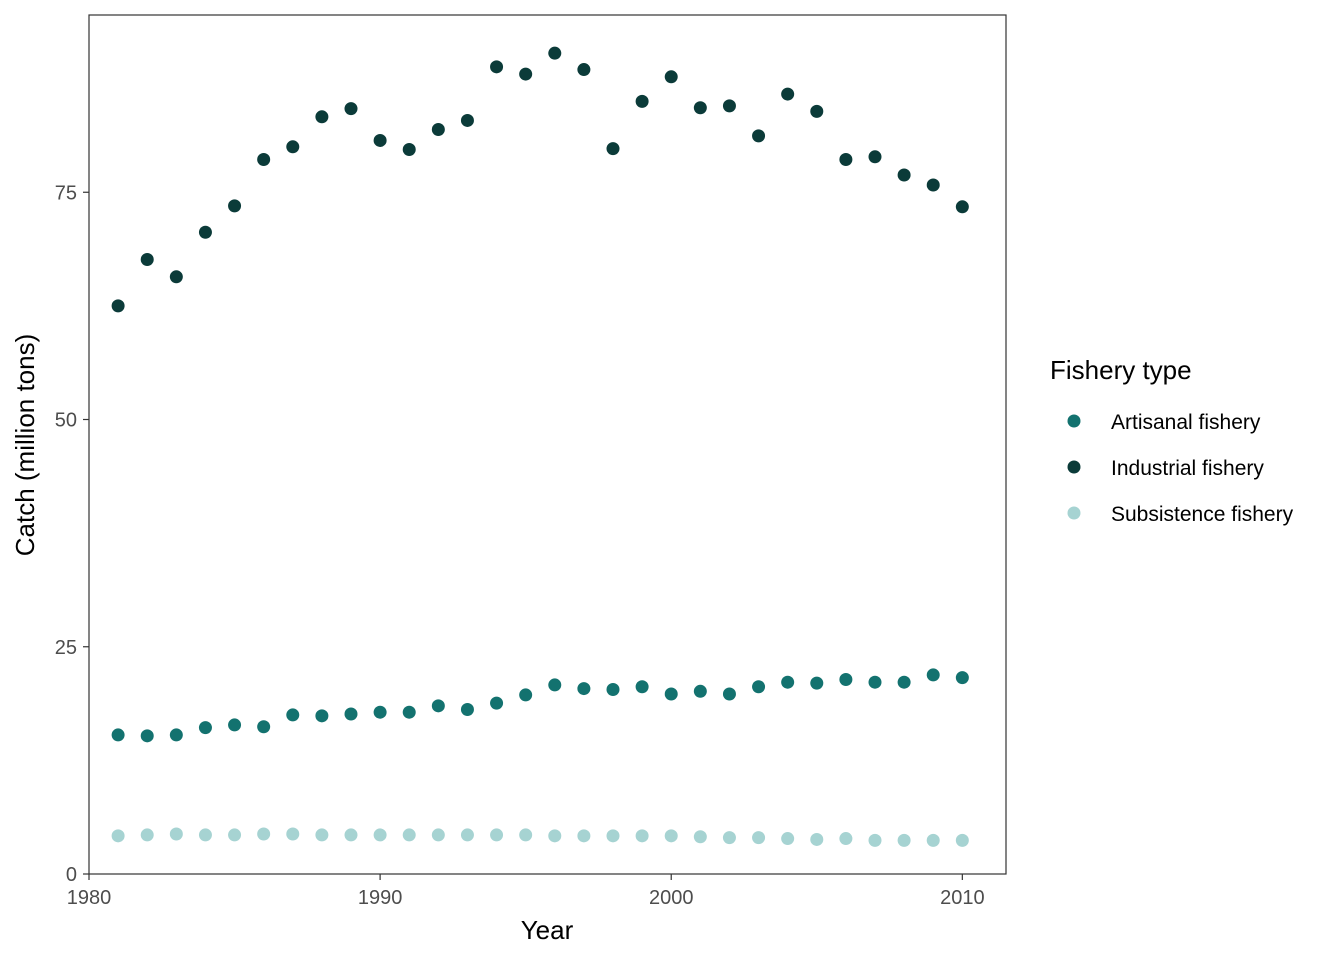 The image size is (1344, 960). What do you see at coordinates (66, 648) in the screenshot?
I see `y-tick-label: 25` at bounding box center [66, 648].